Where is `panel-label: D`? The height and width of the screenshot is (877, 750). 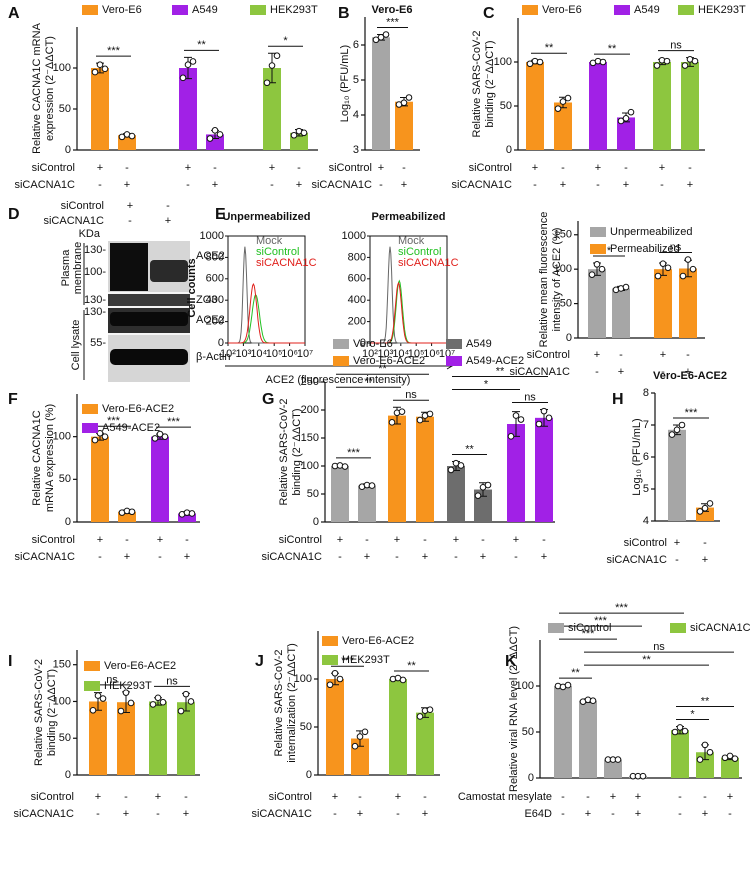 panel-label: D is located at coordinates (14, 214).